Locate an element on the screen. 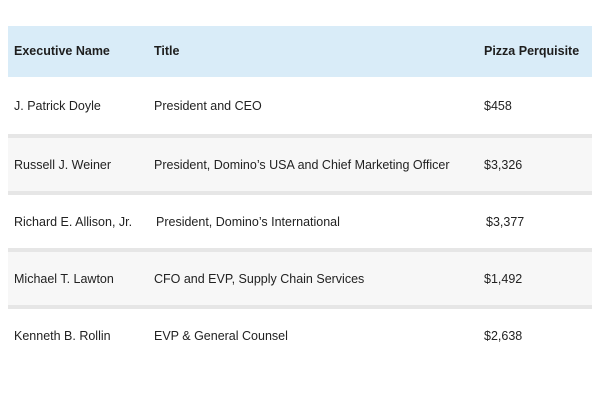  table-header: Executive Name Title Pizza Perquisite is located at coordinates (300, 51).